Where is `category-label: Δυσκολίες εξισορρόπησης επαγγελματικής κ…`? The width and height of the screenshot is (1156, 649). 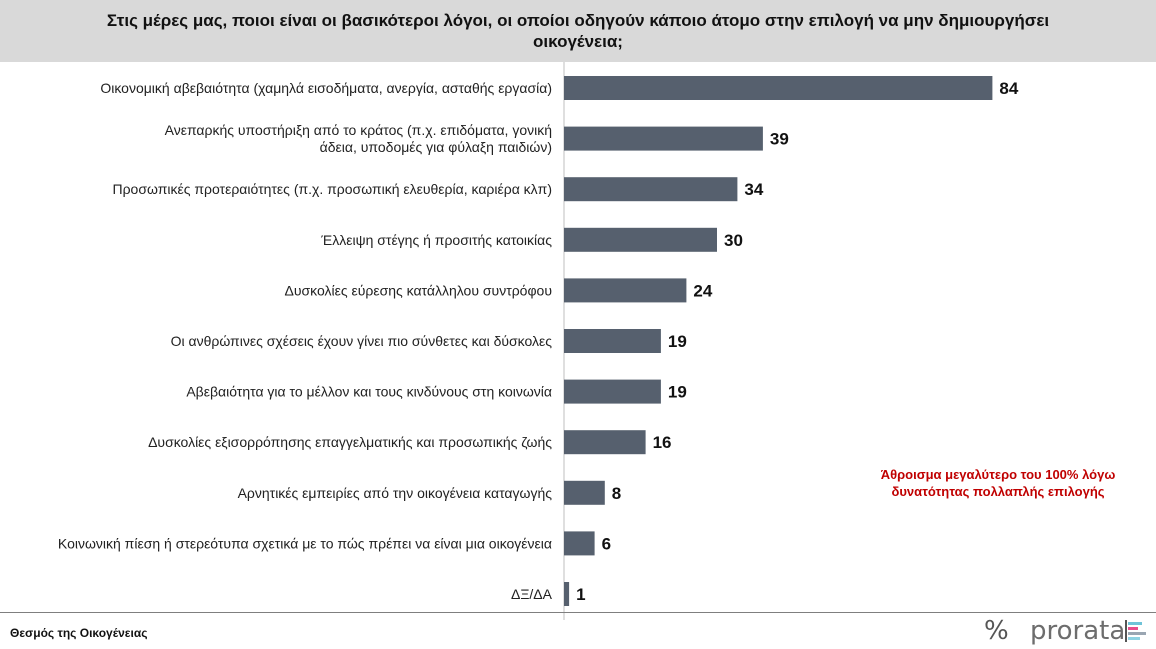
category-label: Δυσκολίες εξισορρόπησης επαγγελματικής κ… is located at coordinates (350, 442).